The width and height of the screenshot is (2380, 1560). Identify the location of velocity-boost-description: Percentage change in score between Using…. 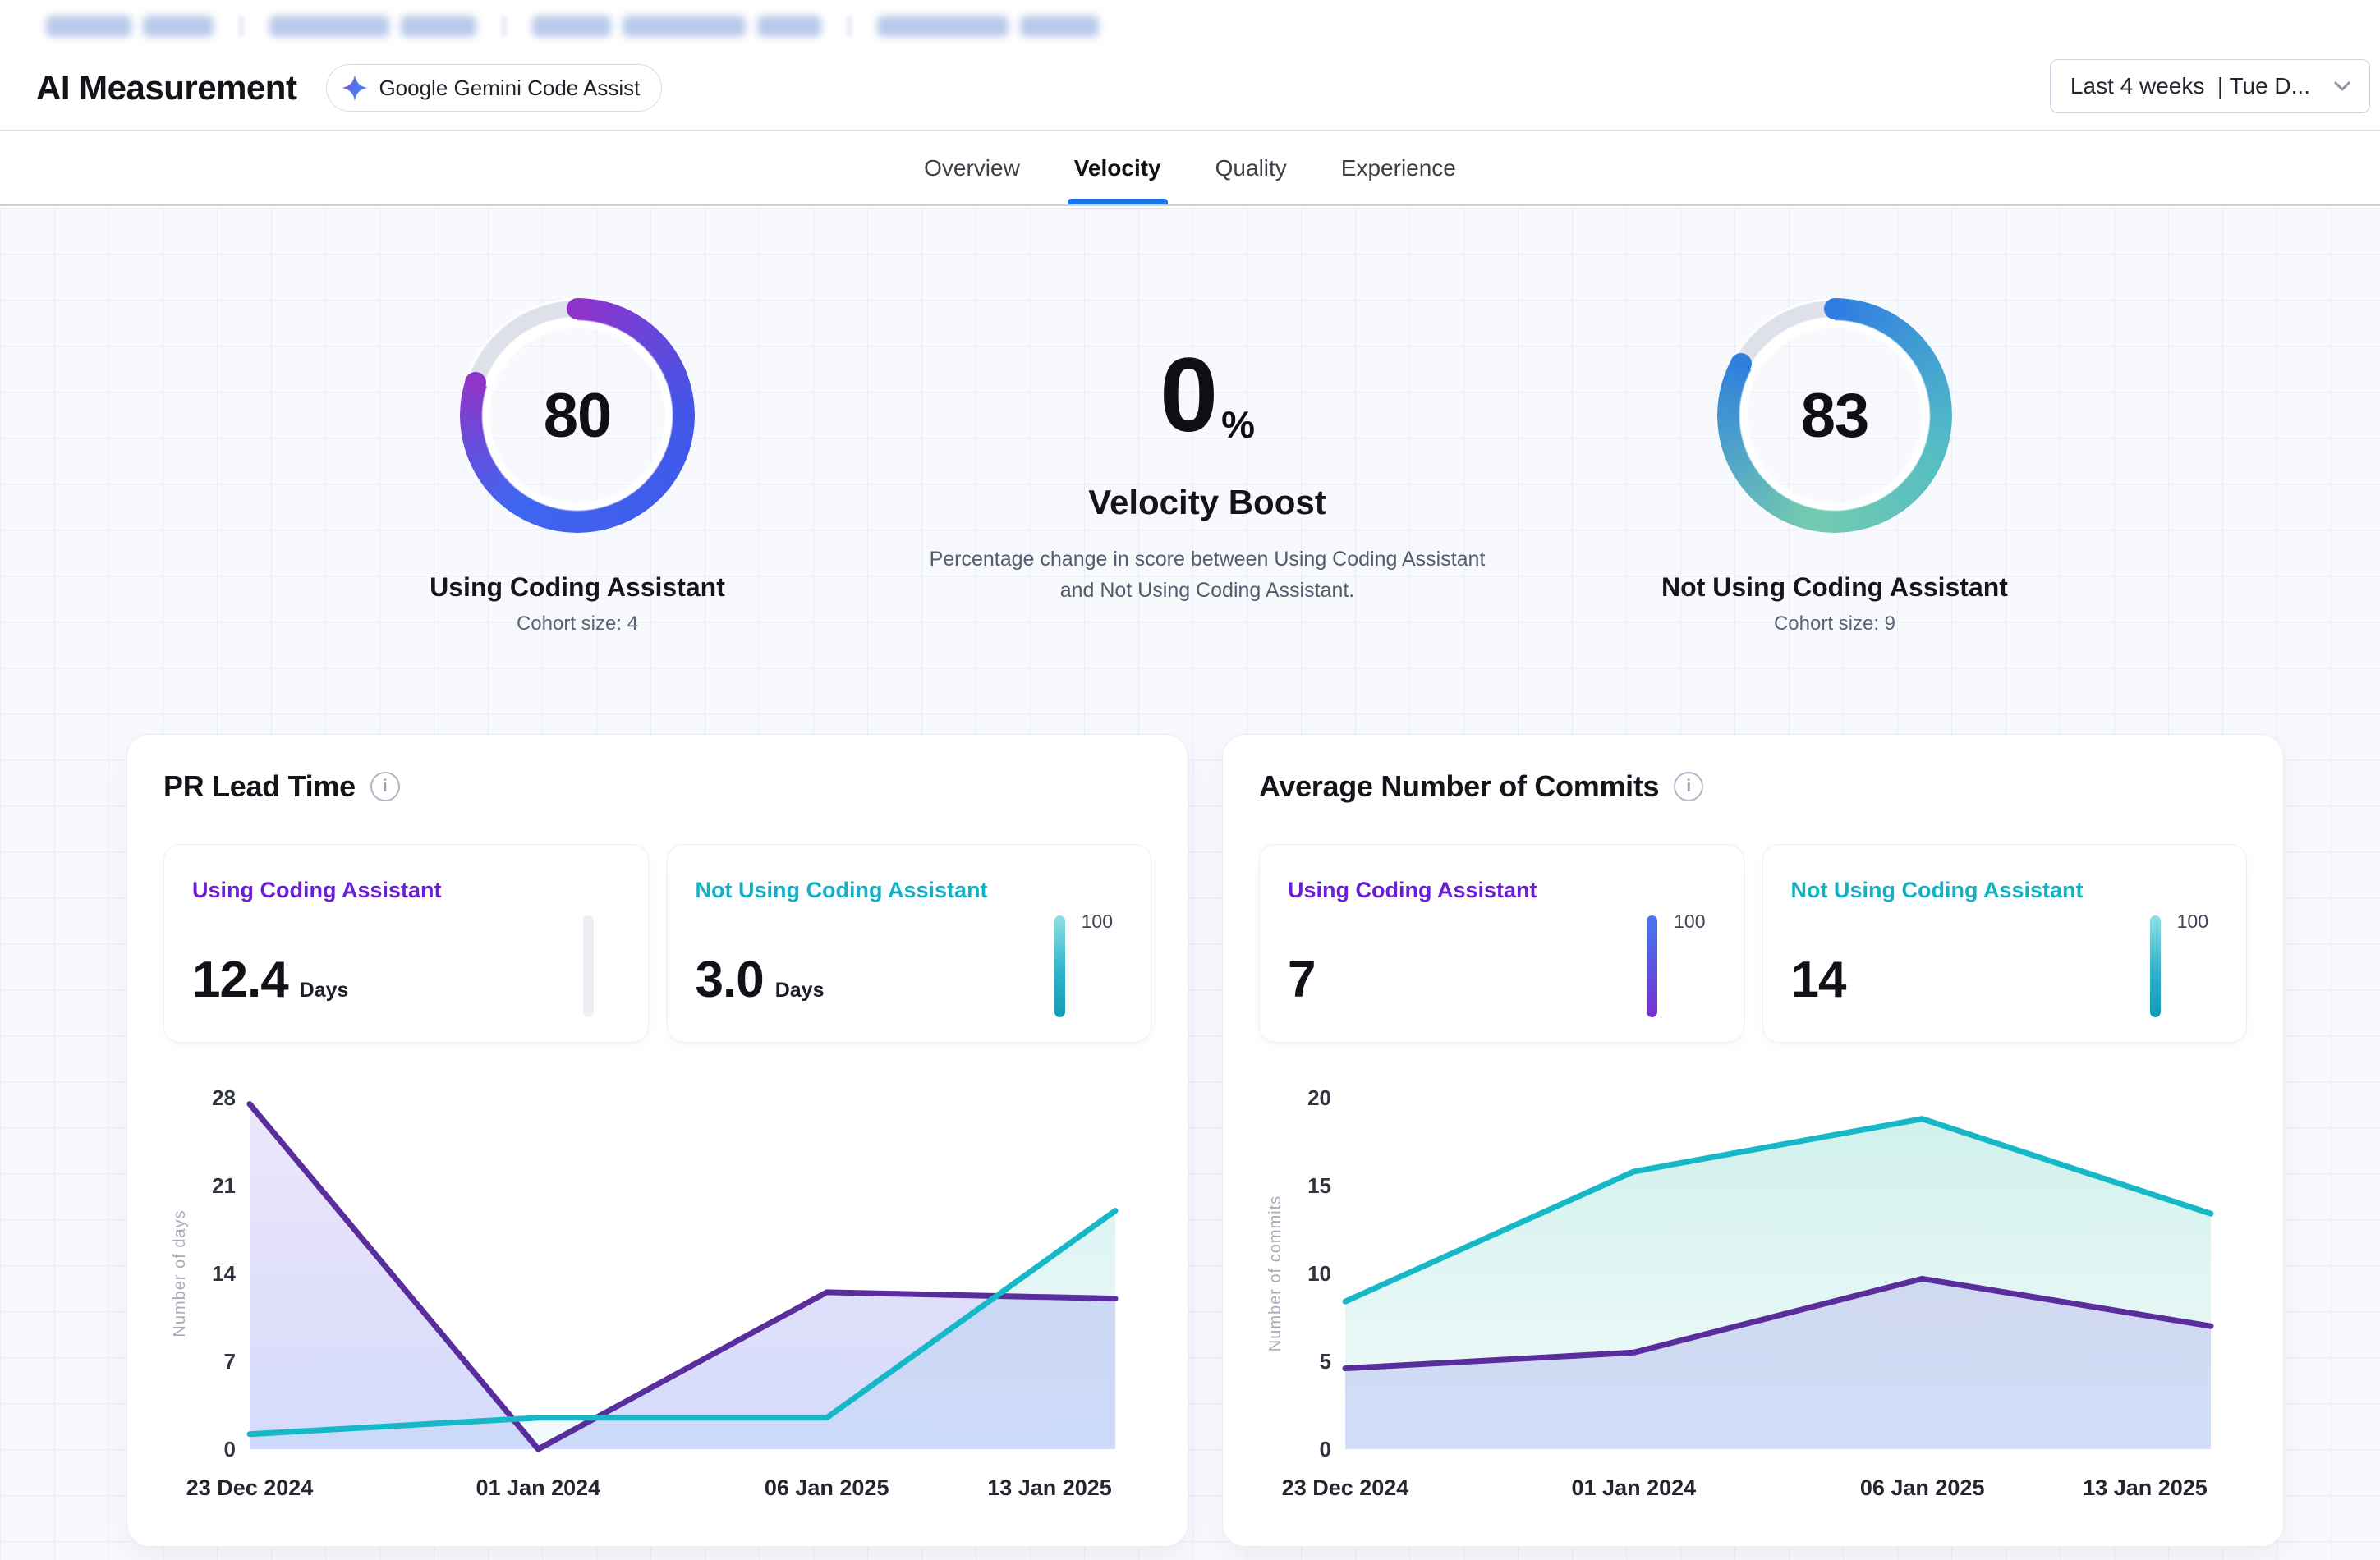
(1207, 575).